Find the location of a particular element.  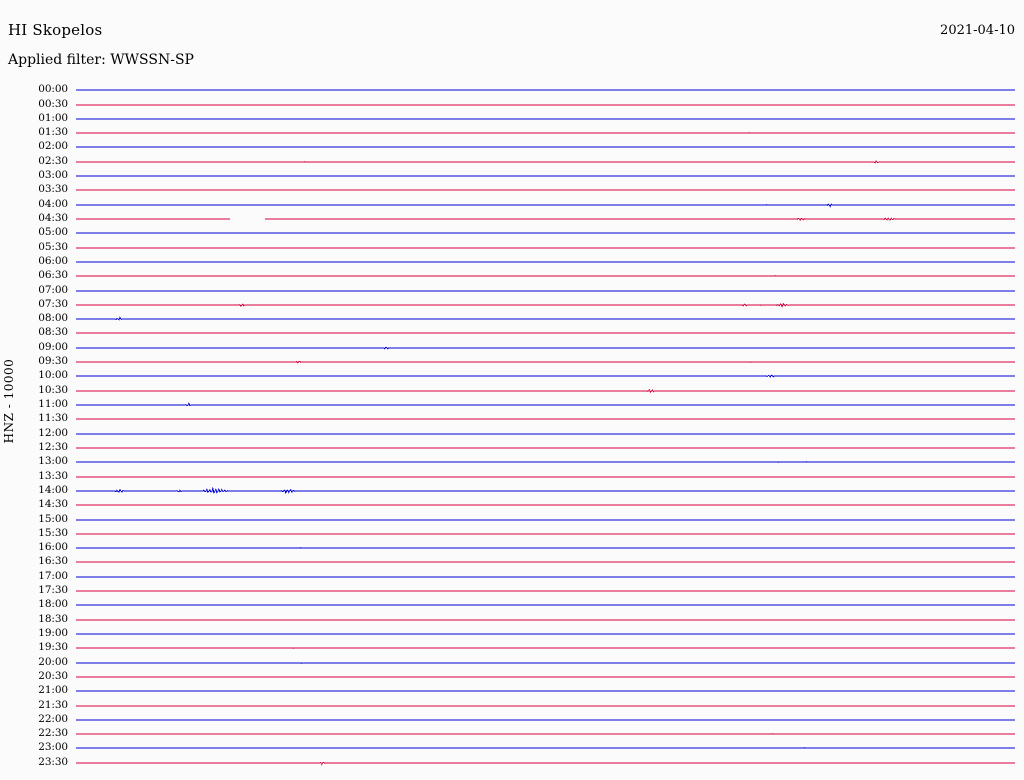

trace-row: 15:30 is located at coordinates (512, 534).